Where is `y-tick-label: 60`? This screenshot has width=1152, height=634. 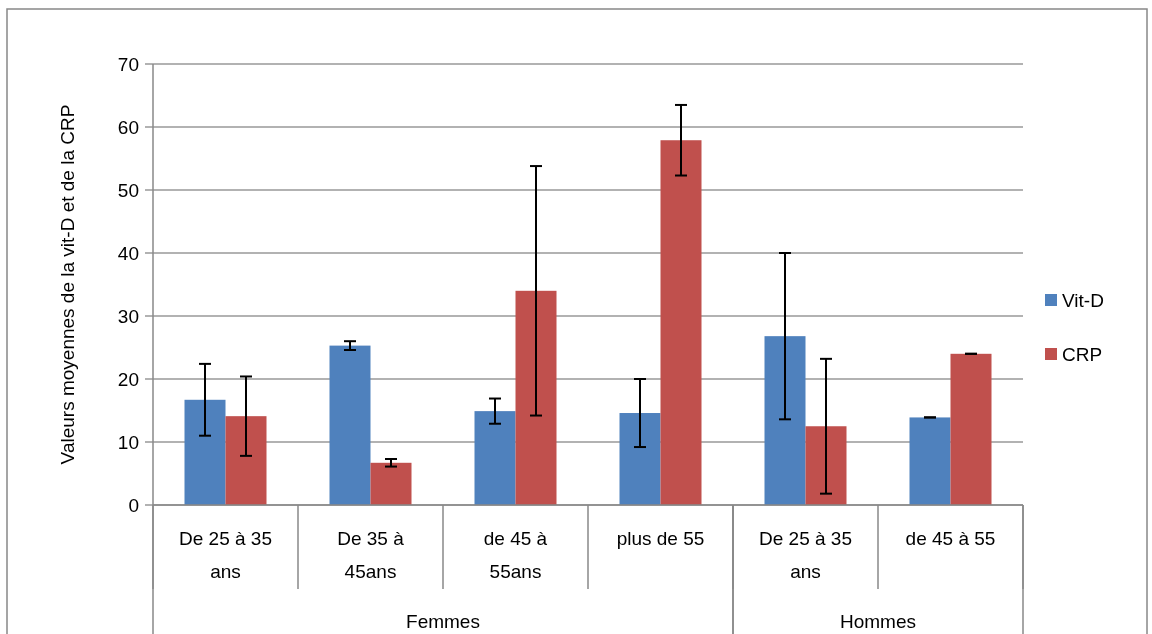 y-tick-label: 60 is located at coordinates (128, 127).